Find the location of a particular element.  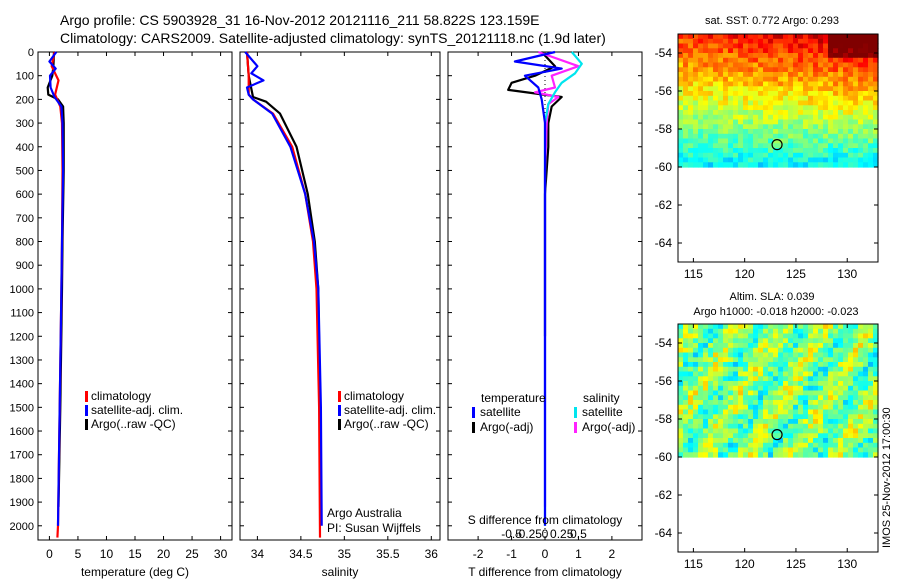

legend-label: Argo(..raw -QC) is located at coordinates (133, 424).